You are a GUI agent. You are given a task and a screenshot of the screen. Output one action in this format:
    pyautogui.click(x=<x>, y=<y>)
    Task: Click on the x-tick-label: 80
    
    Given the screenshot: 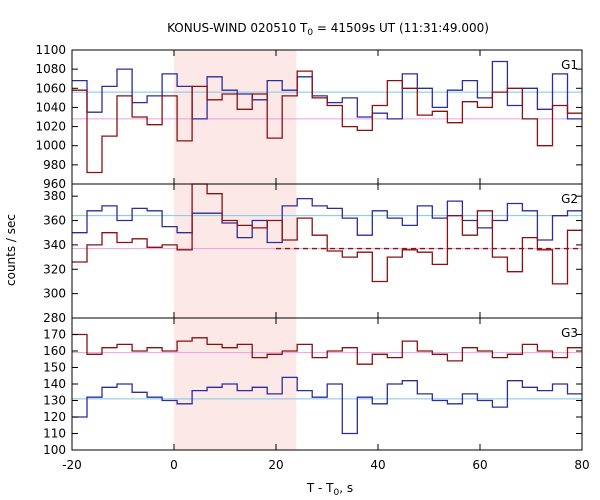 What is the action you would take?
    pyautogui.click(x=581, y=465)
    